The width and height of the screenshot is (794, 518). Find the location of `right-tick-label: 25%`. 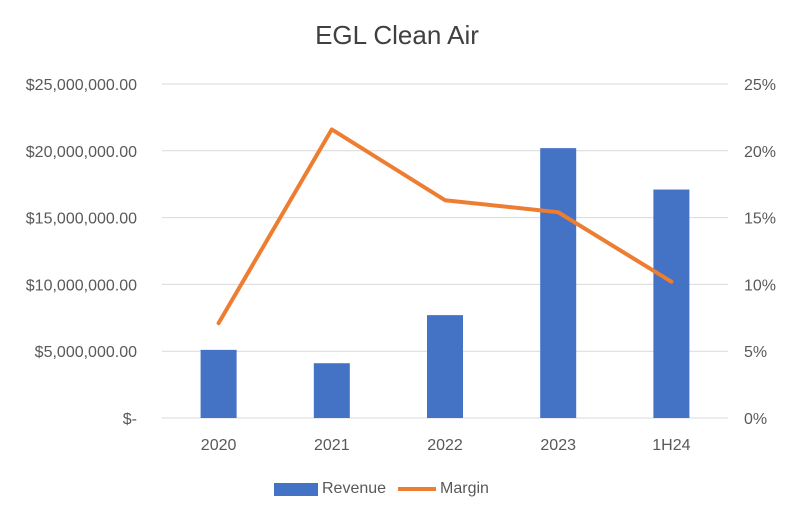

right-tick-label: 25% is located at coordinates (760, 85).